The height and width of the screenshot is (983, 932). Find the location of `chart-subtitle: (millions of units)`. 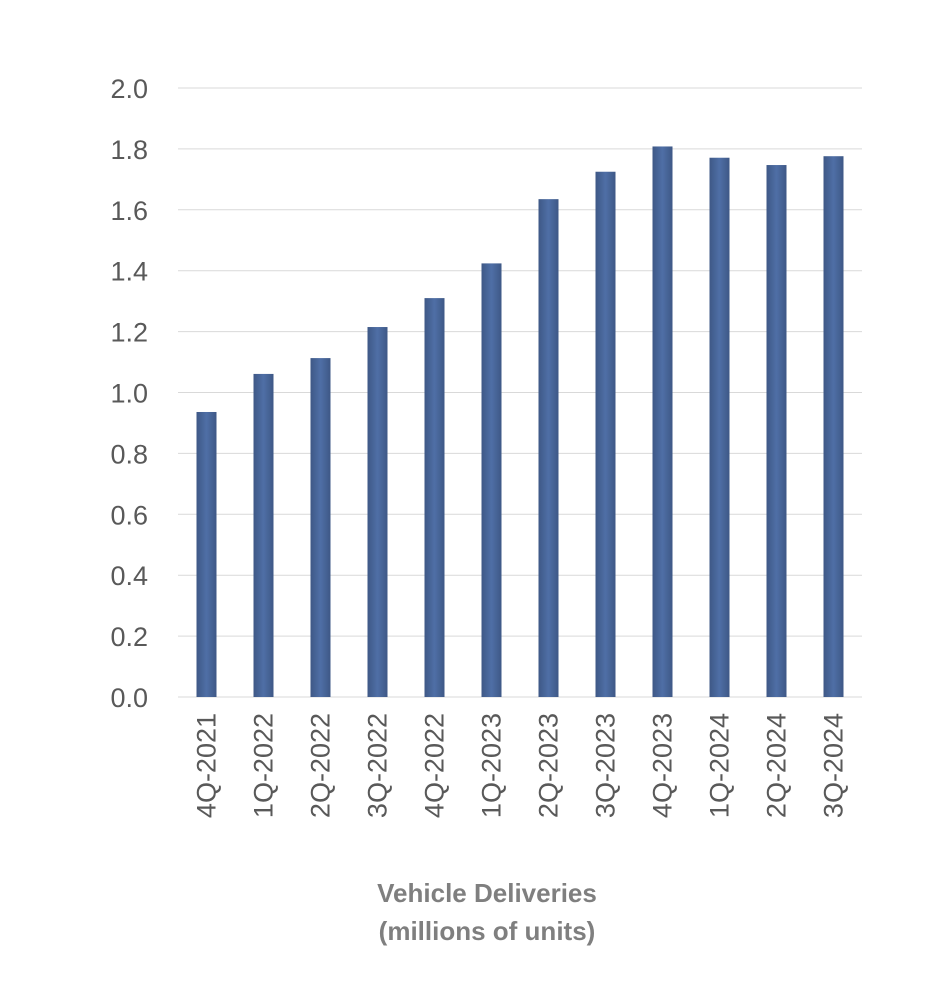

chart-subtitle: (millions of units) is located at coordinates (487, 931).